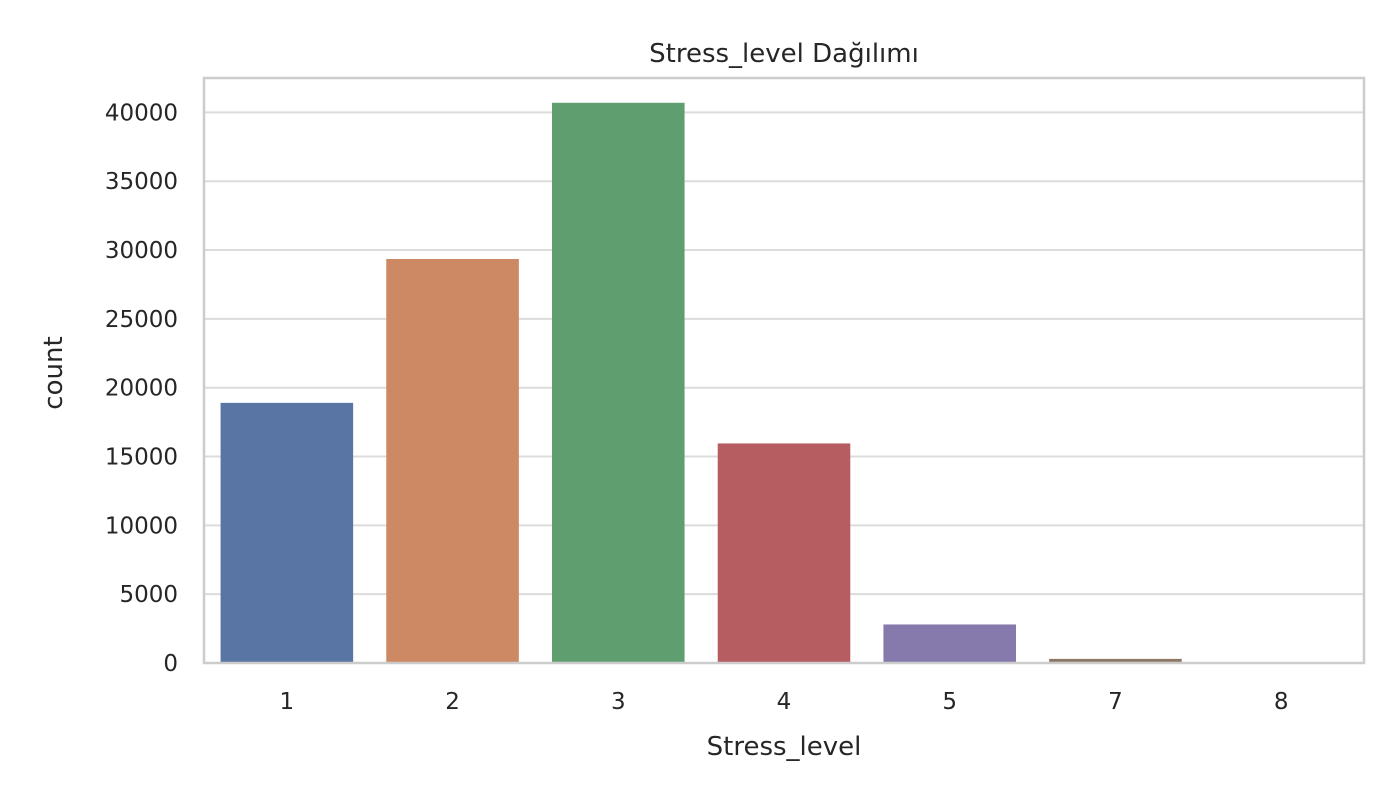 This screenshot has width=1400, height=800. I want to click on chart-title: Stress_level Dağılımı, so click(784, 54).